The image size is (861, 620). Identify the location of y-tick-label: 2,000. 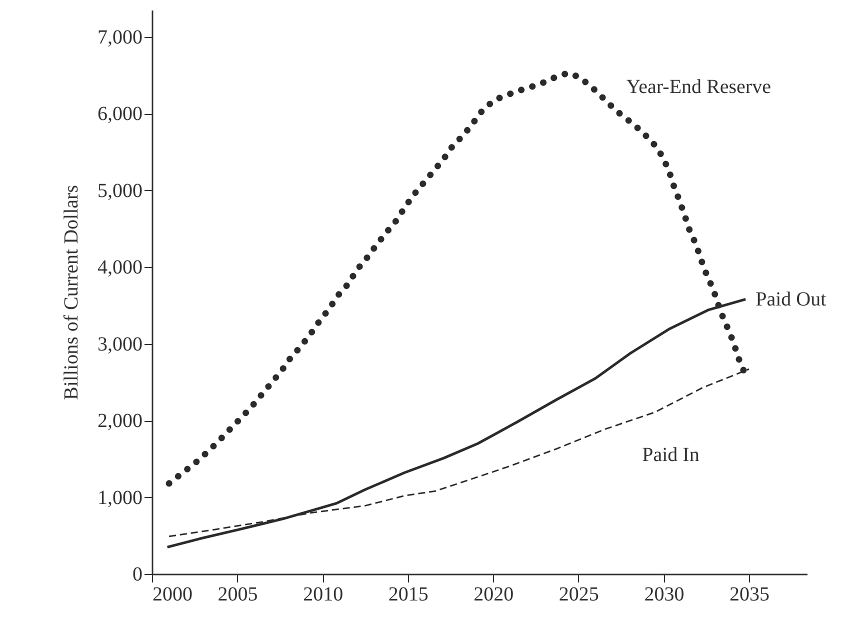
(120, 421).